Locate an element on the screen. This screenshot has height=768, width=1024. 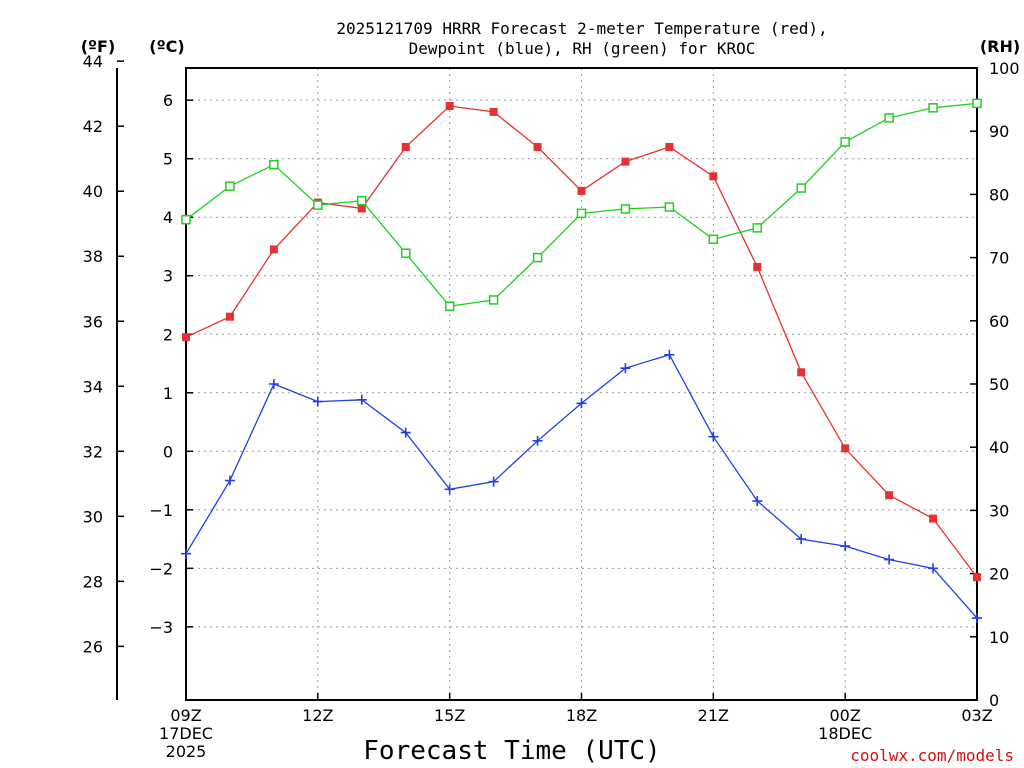
celsius-tick-label: −3 is located at coordinates (161, 627).